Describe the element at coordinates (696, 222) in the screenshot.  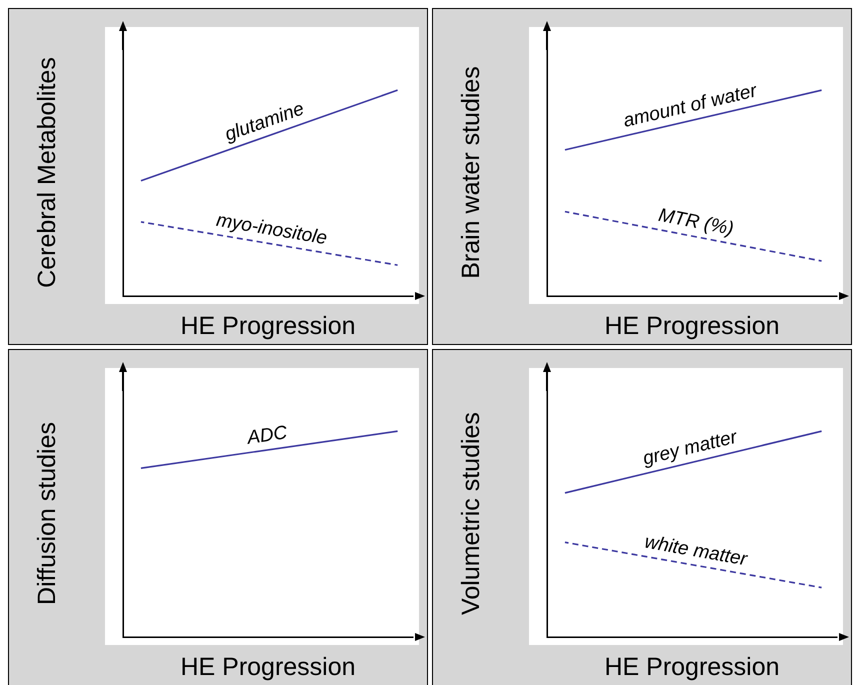
I see `text: MTR (%)` at that location.